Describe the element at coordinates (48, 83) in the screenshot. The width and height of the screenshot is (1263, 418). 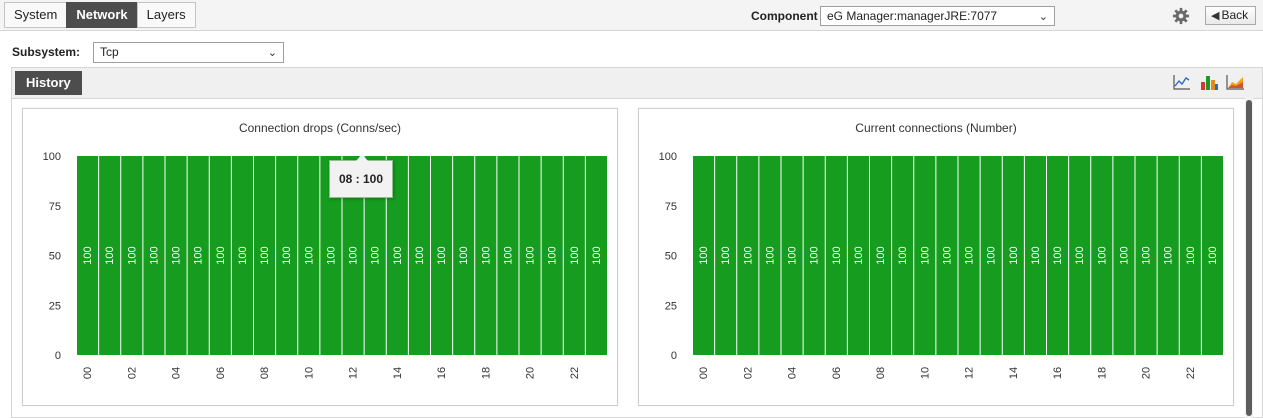
I see `tab-history: History` at that location.